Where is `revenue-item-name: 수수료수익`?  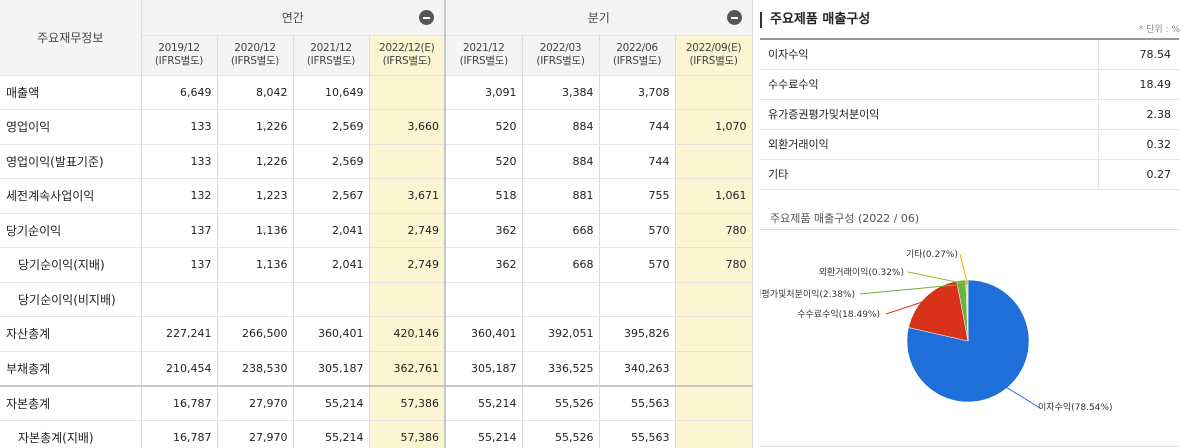
revenue-item-name: 수수료수익 is located at coordinates (929, 84).